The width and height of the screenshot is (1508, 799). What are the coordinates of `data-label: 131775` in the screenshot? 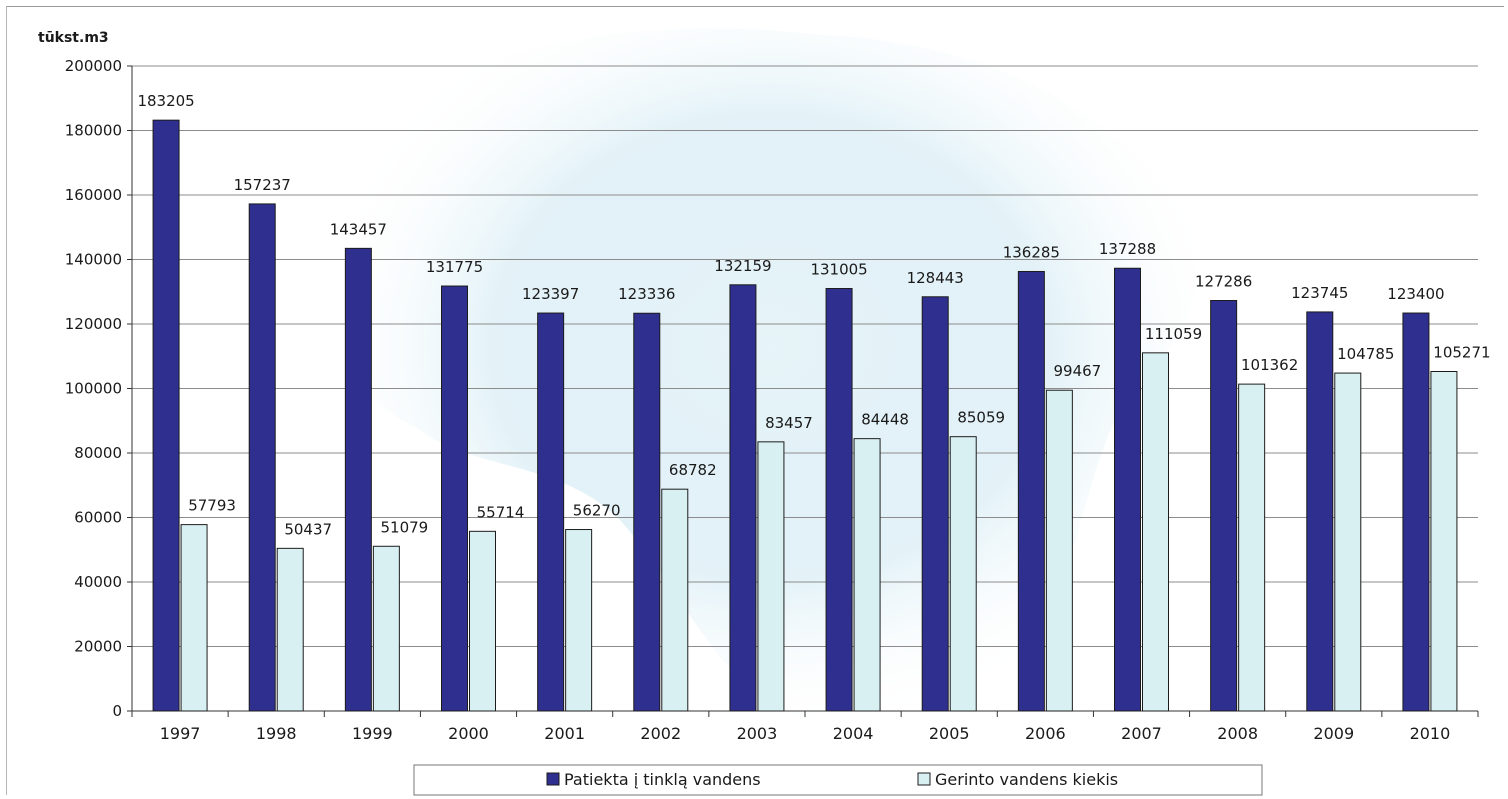 It's located at (454, 267).